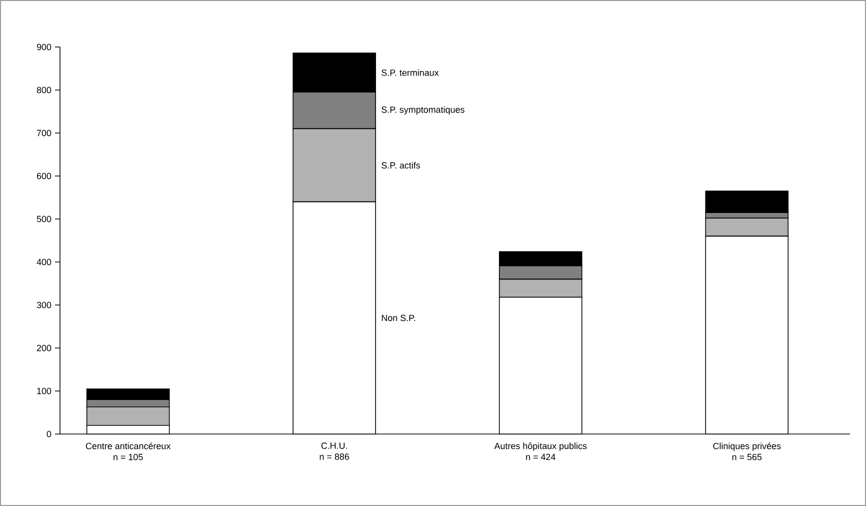 The height and width of the screenshot is (506, 866). What do you see at coordinates (540, 446) in the screenshot?
I see `x-tick-label: Autres hôpitaux publics` at bounding box center [540, 446].